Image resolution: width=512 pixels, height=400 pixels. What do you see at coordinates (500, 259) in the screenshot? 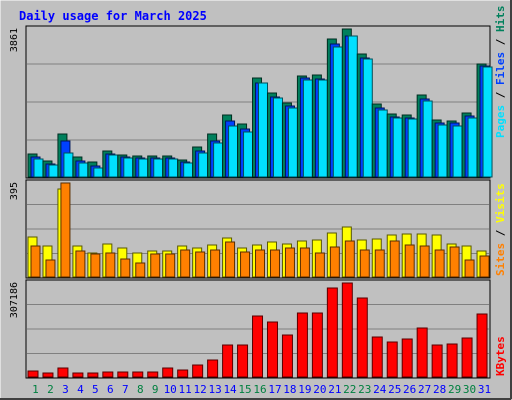
I see `legend-item-sites: Sites` at bounding box center [500, 259].